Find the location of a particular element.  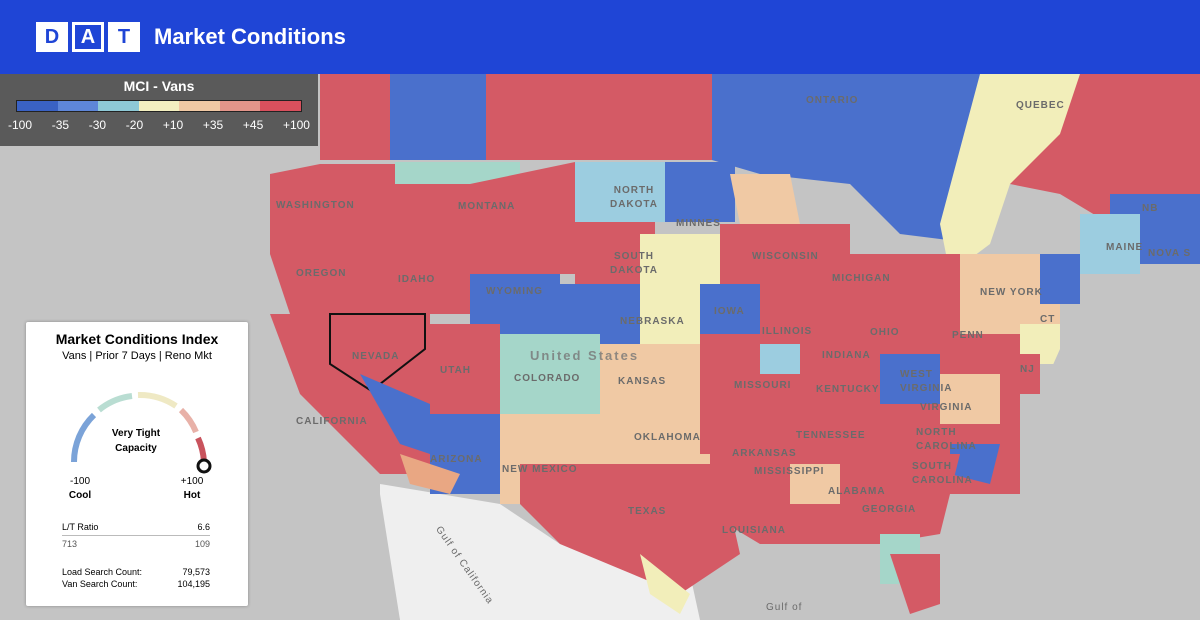

label-montana: MONTANA is located at coordinates (487, 206).